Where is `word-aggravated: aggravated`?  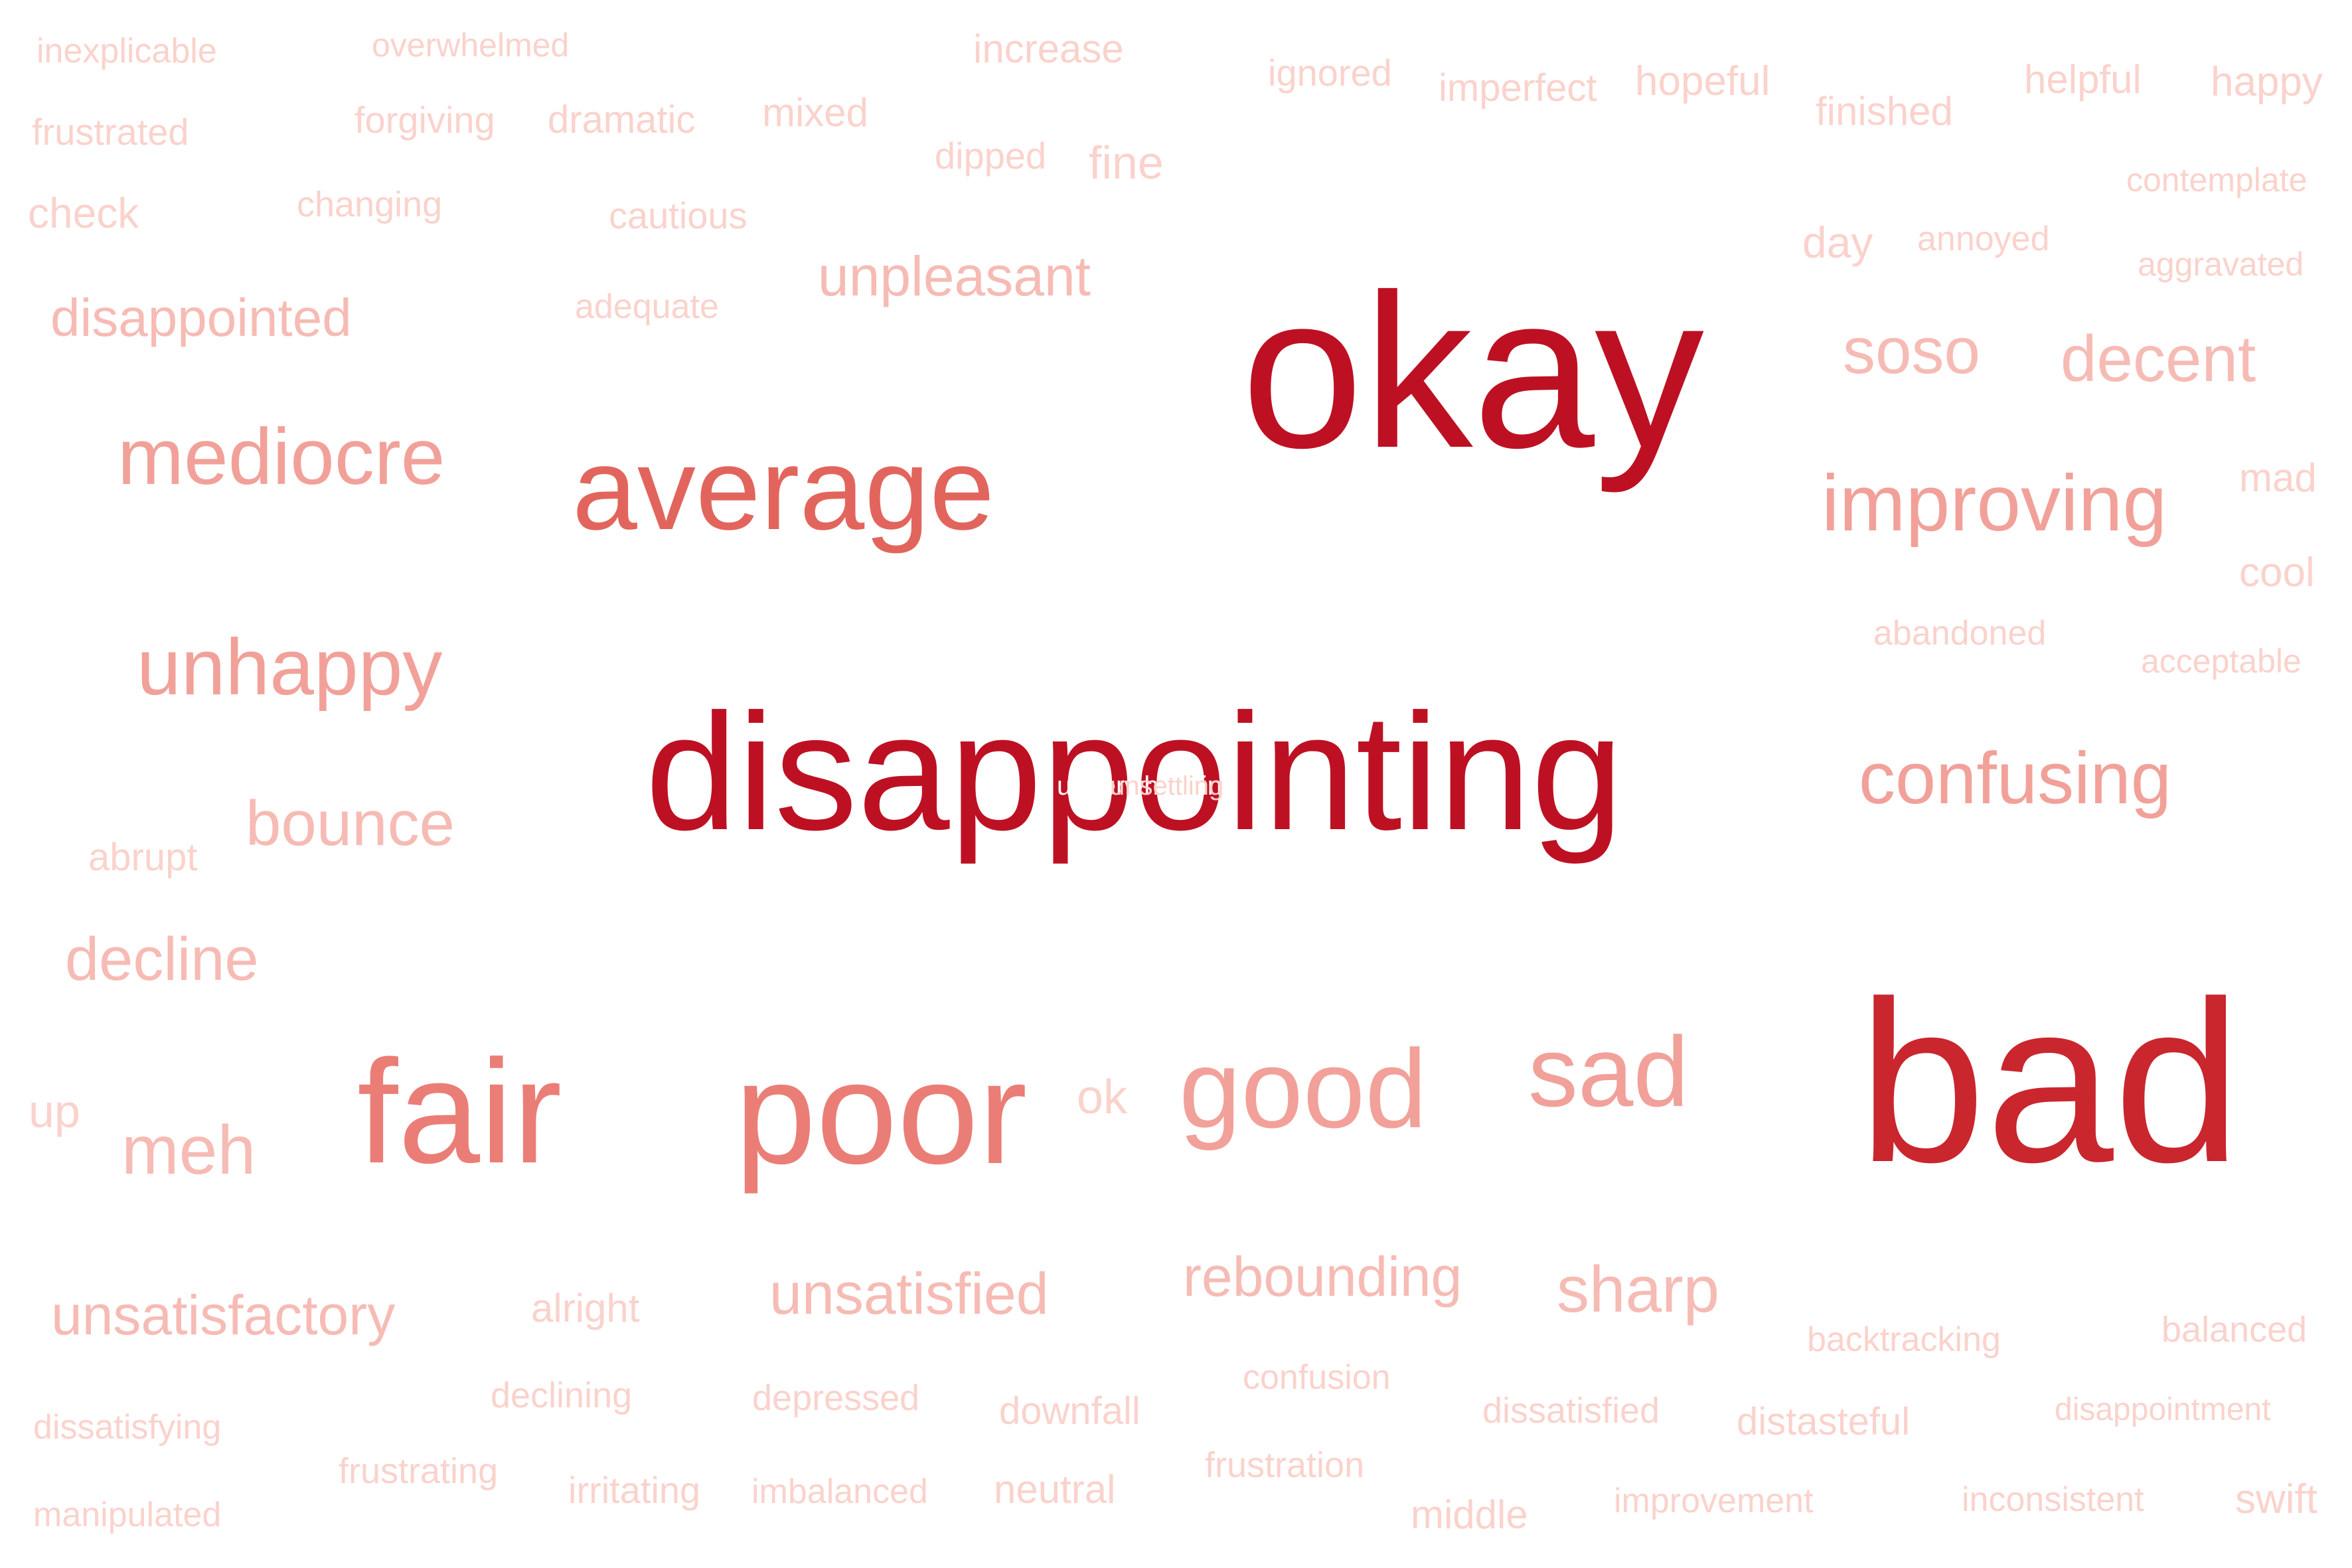
word-aggravated: aggravated is located at coordinates (2221, 265).